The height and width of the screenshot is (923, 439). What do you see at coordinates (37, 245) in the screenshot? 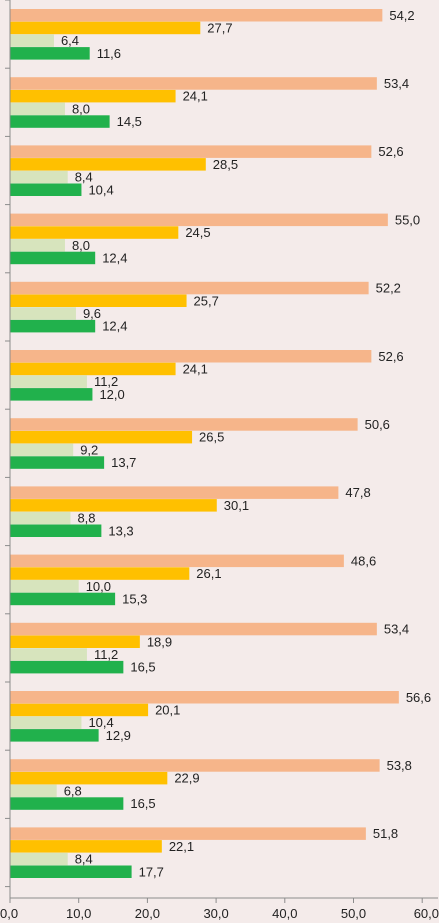
I see `bar-g4-s3` at bounding box center [37, 245].